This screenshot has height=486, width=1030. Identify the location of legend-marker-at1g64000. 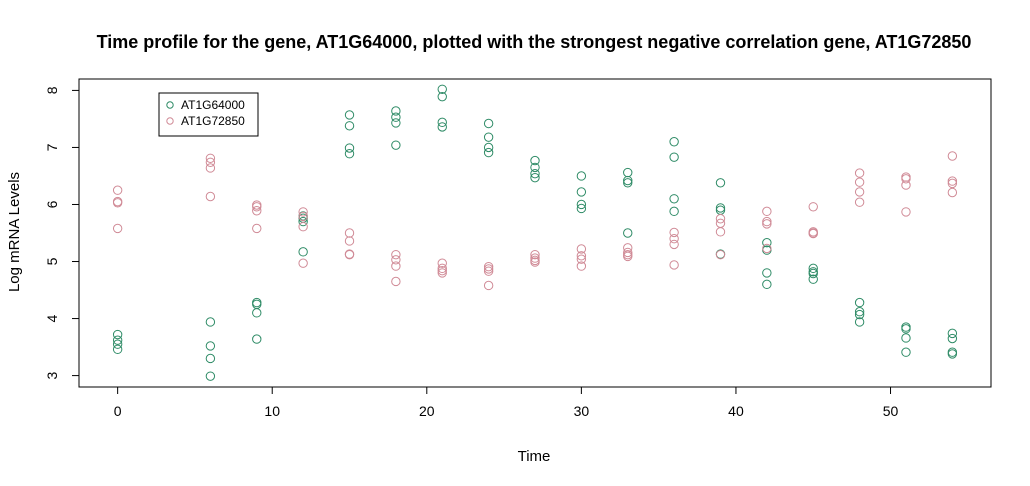
(170, 105).